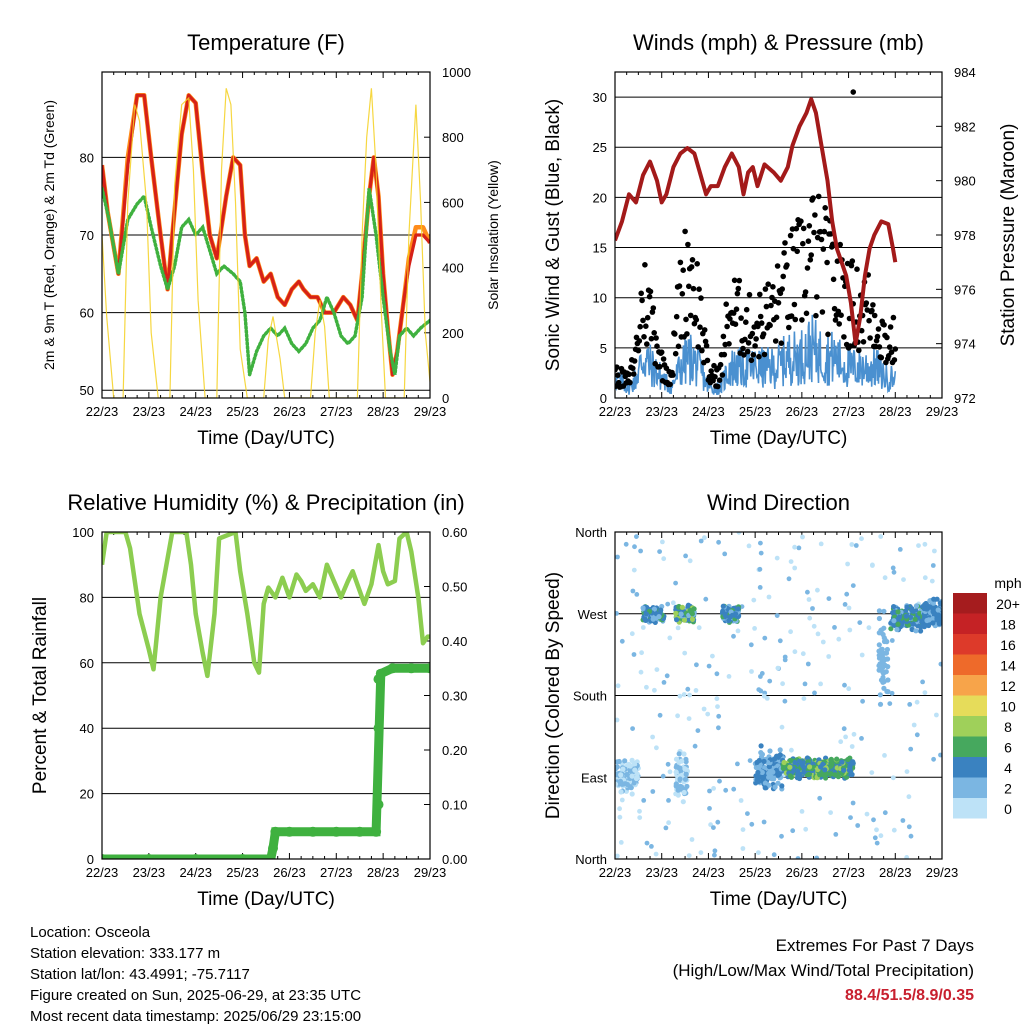 The image size is (1024, 1027). Describe the element at coordinates (87, 390) in the screenshot. I see `y-tick-label: 50` at that location.